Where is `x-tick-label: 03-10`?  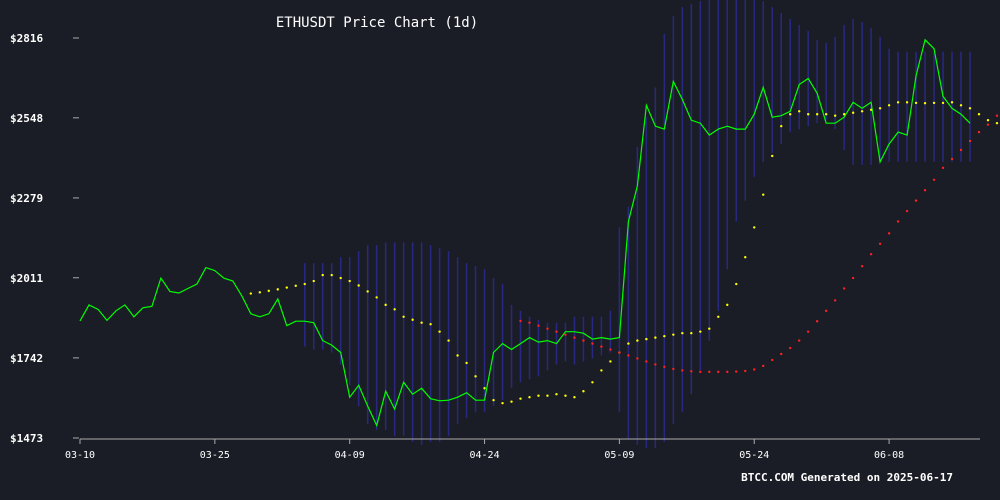
x-tick-label: 03-10 is located at coordinates (80, 455).